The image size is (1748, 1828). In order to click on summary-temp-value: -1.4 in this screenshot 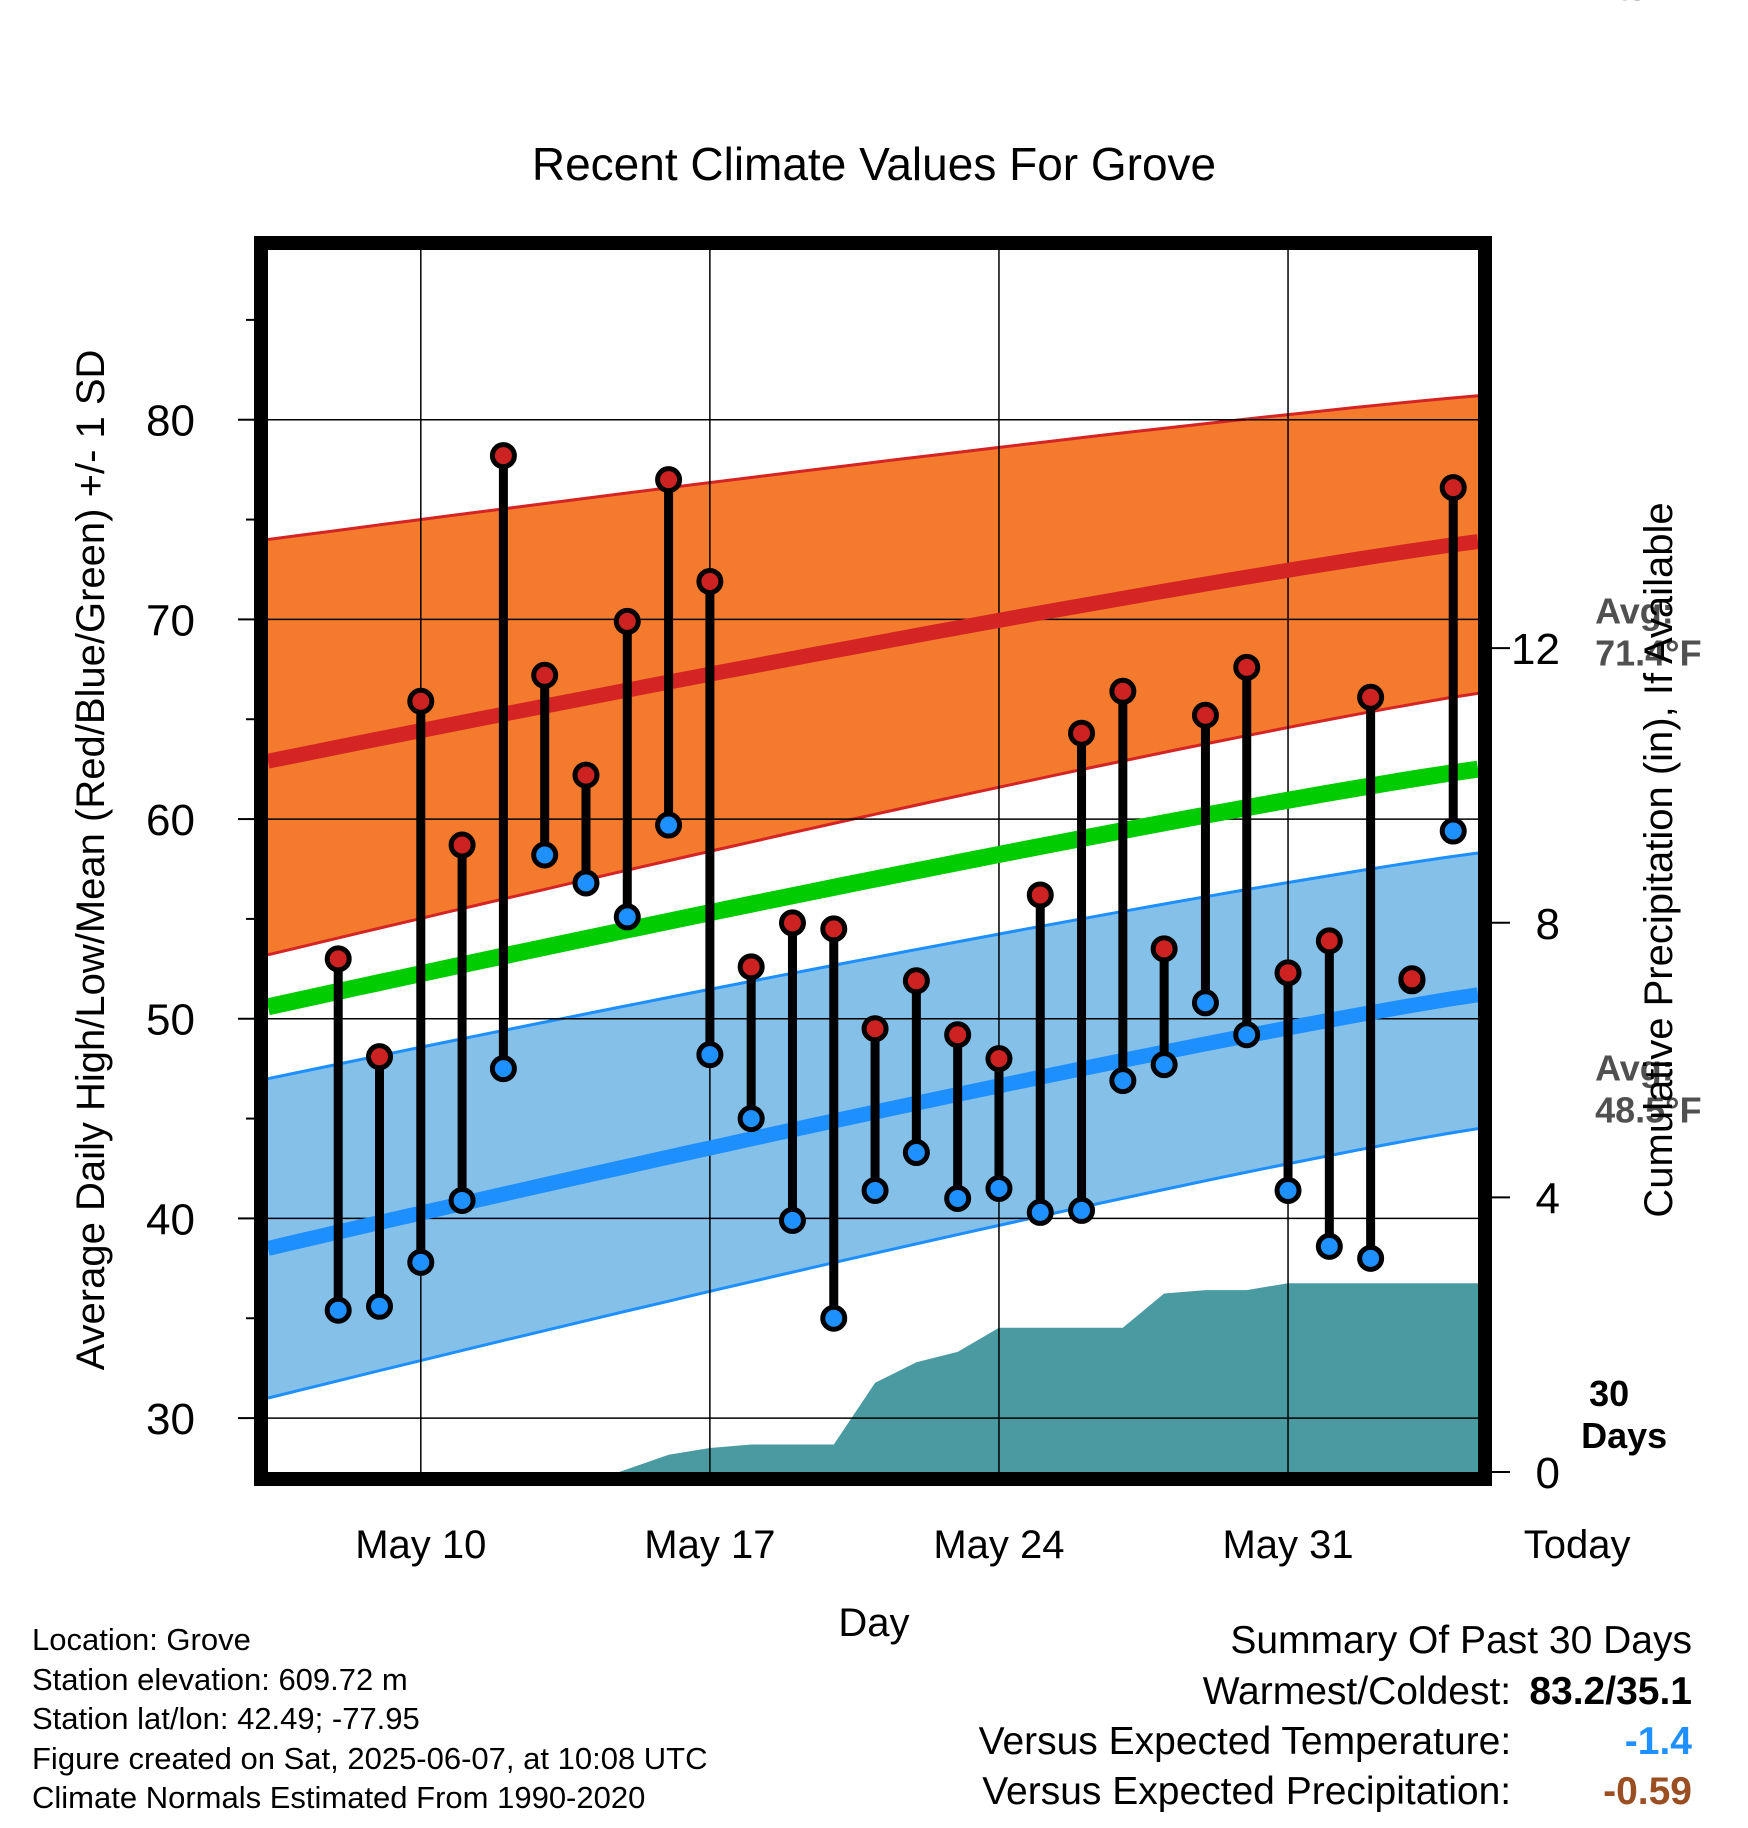, I will do `click(1658, 1741)`.